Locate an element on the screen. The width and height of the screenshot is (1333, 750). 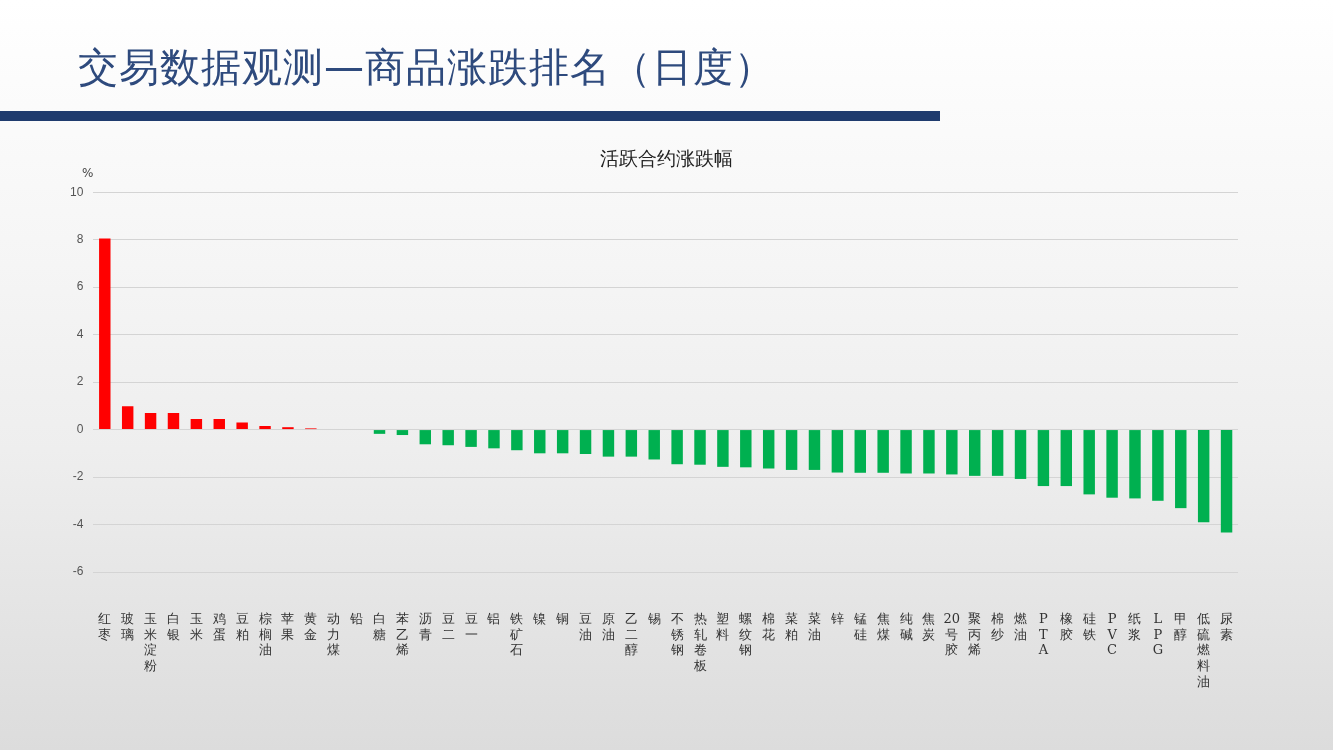
x-tick-label: 铅 is located at coordinates (356, 619).